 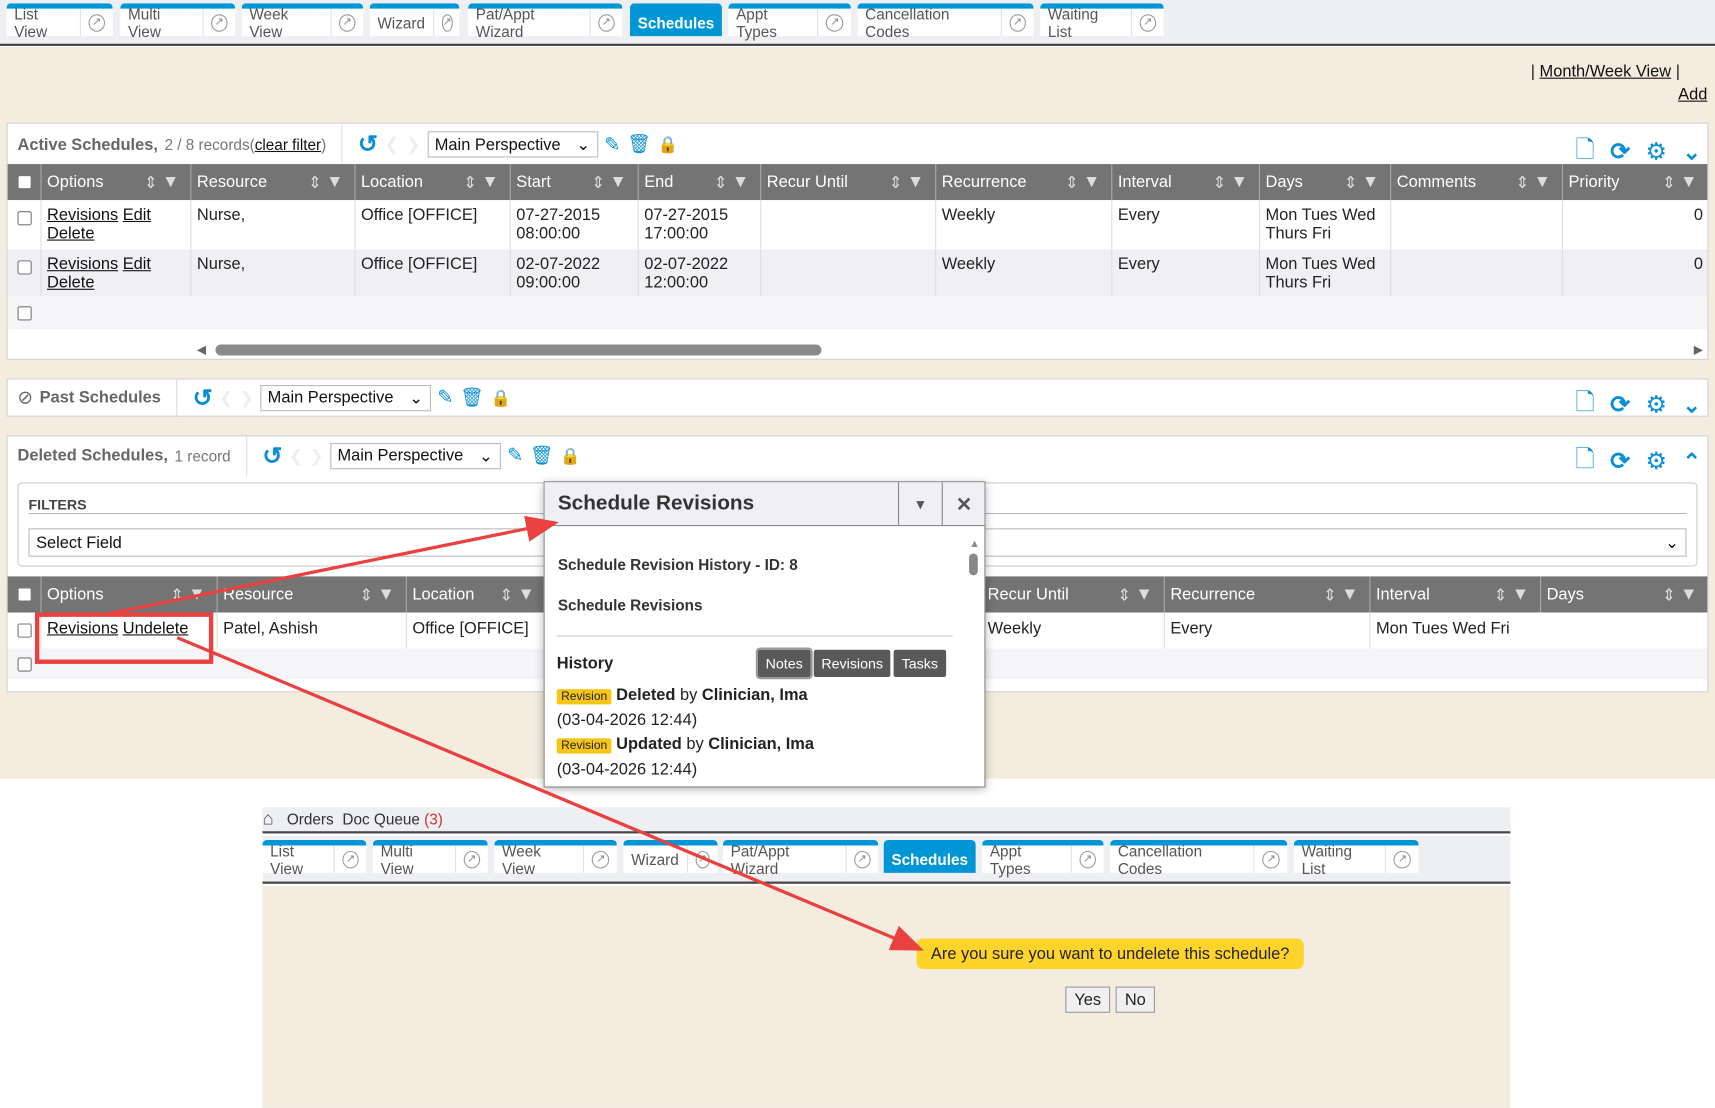 I want to click on expand-chevron-icon: ⌄, so click(x=1691, y=405).